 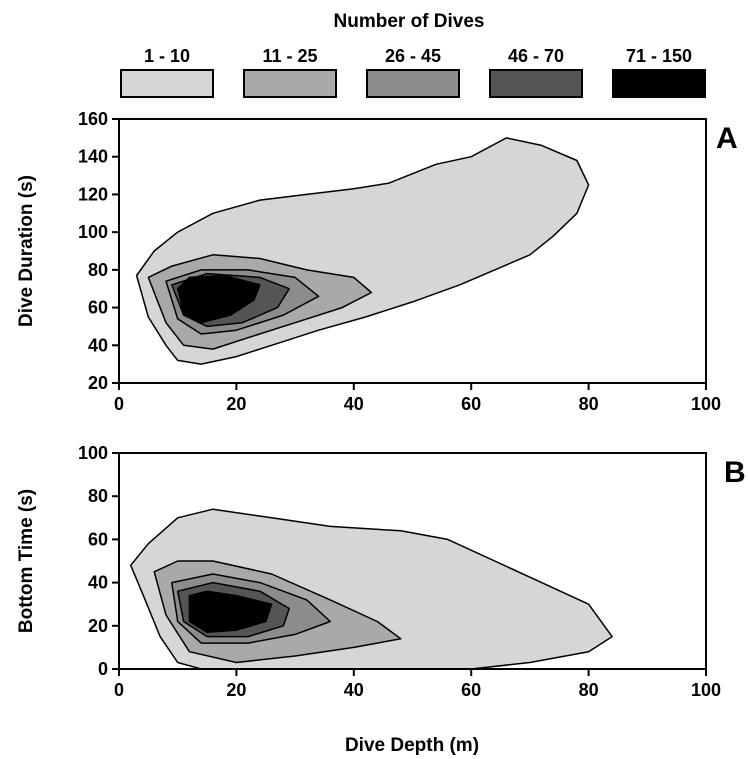 What do you see at coordinates (98, 539) in the screenshot?
I see `y-tick-label-b-60: 60` at bounding box center [98, 539].